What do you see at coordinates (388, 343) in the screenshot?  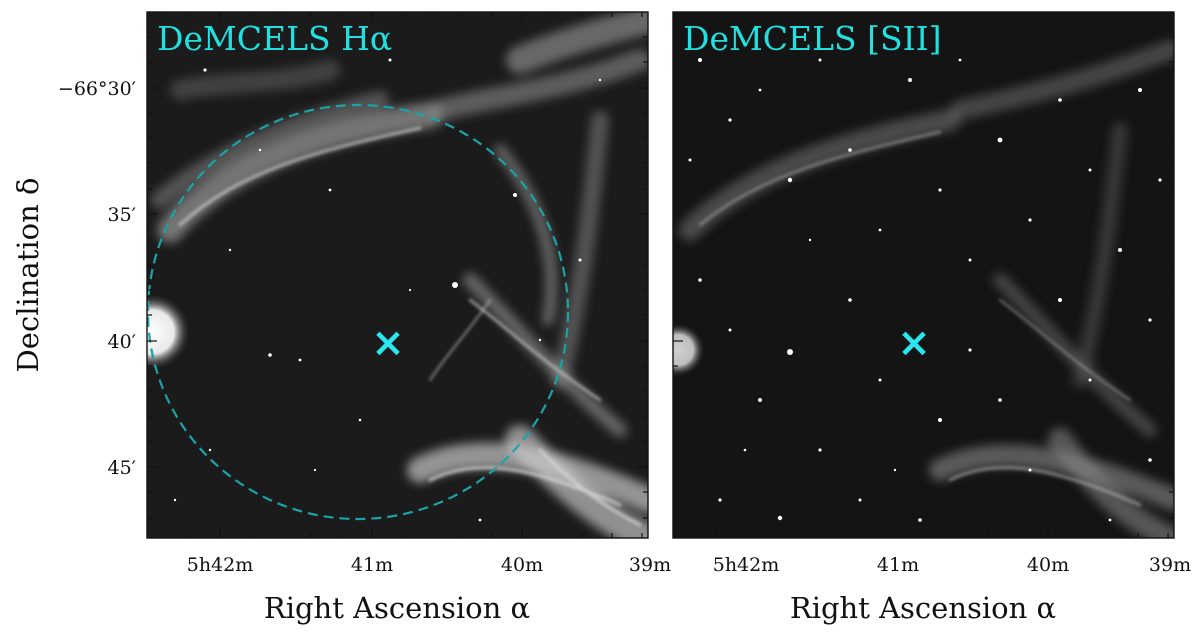 I see `halpha-target-marker: ×` at bounding box center [388, 343].